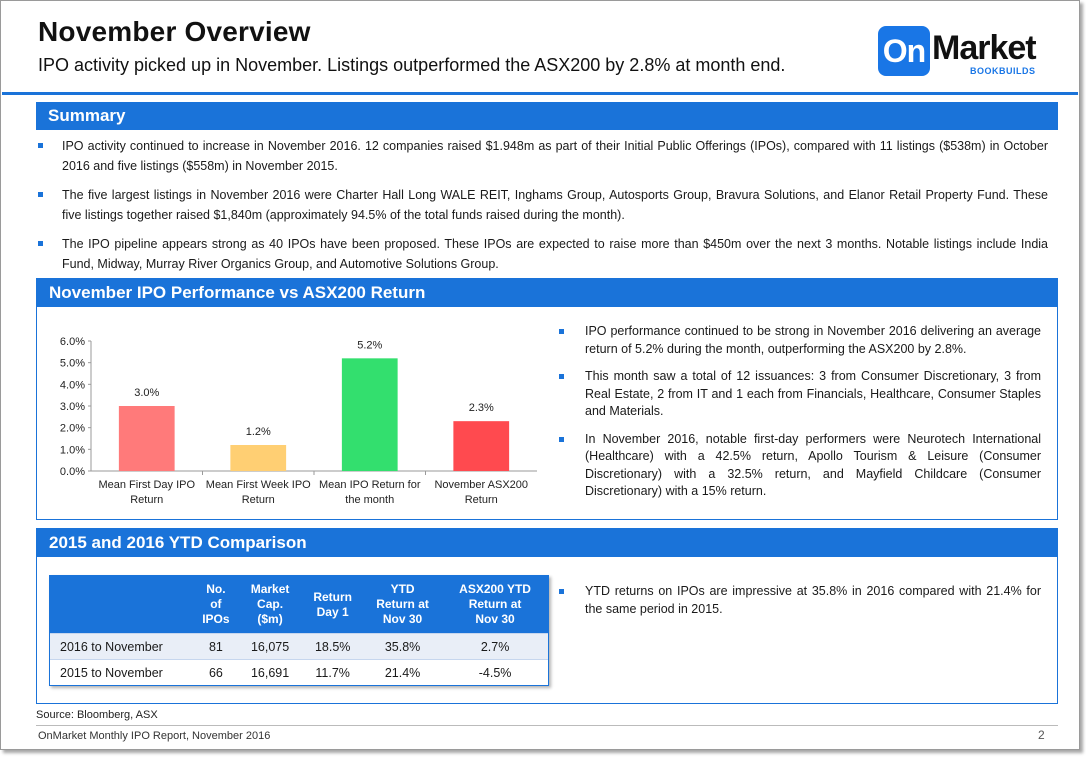 The height and width of the screenshot is (757, 1086). Describe the element at coordinates (369, 500) in the screenshot. I see `x-category-label: the month` at that location.